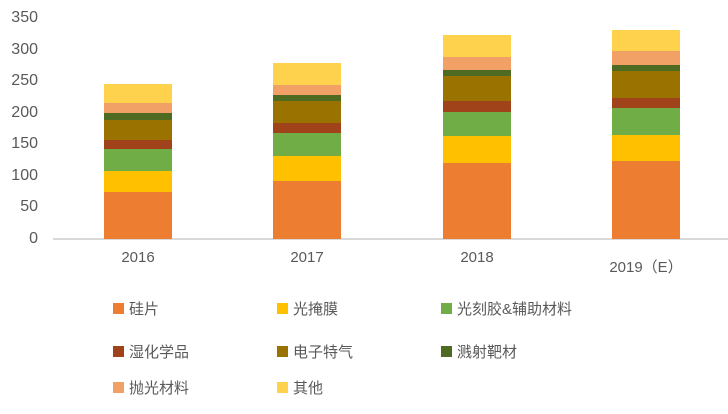 The image size is (728, 414). What do you see at coordinates (144, 309) in the screenshot?
I see `legend-label: 硅片` at bounding box center [144, 309].